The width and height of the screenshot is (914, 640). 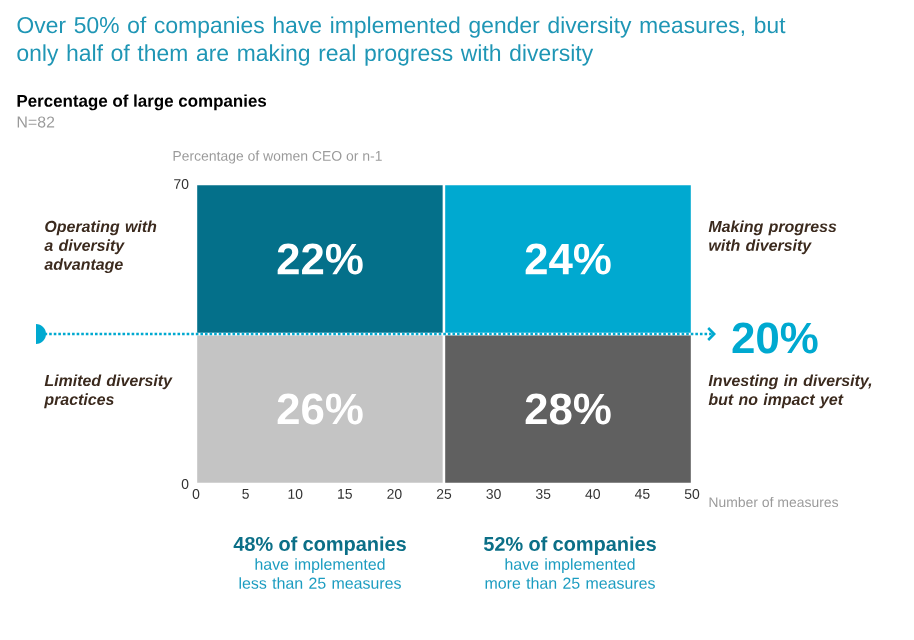 I want to click on chart-title: Over 50% of companies have implemented gender diversity measures, but only half of them are making real progress with diversity, so click(x=401, y=41).